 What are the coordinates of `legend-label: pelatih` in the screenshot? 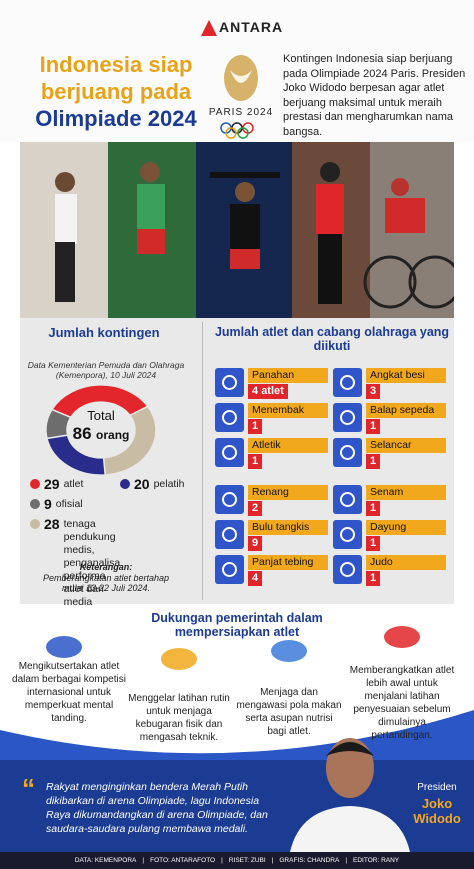 It's located at (169, 484).